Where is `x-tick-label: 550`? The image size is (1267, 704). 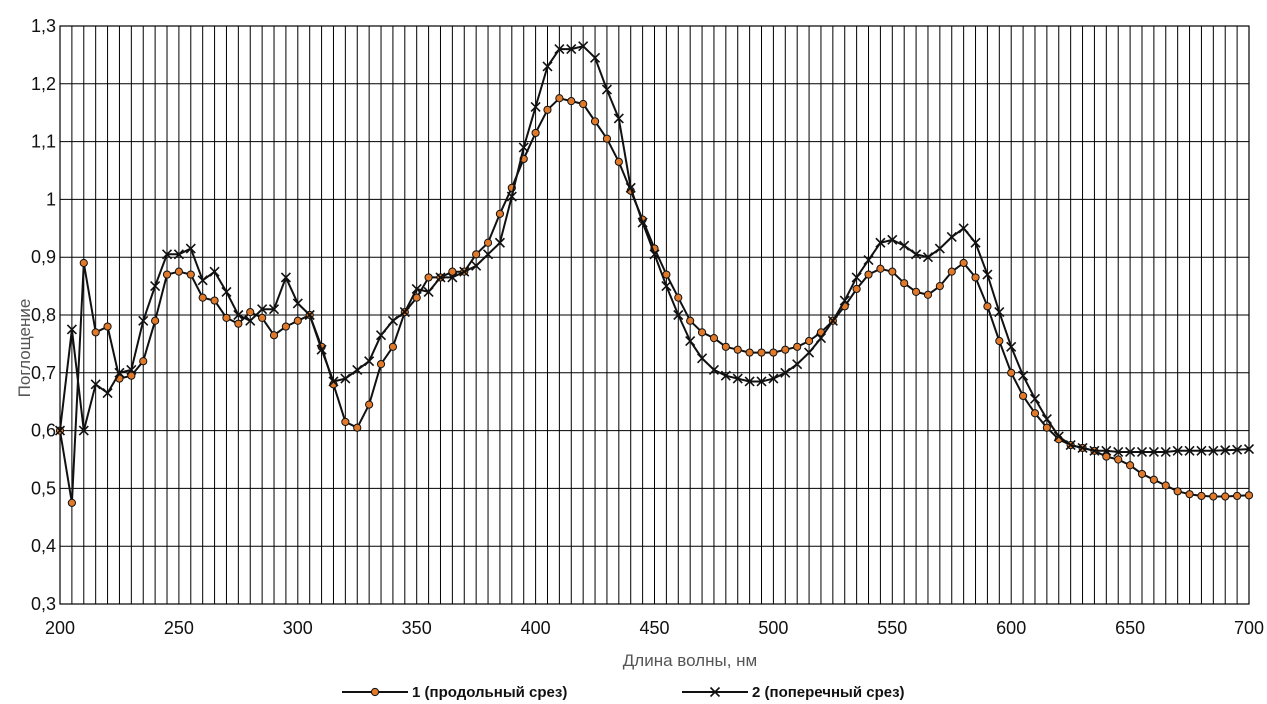
x-tick-label: 550 is located at coordinates (892, 628).